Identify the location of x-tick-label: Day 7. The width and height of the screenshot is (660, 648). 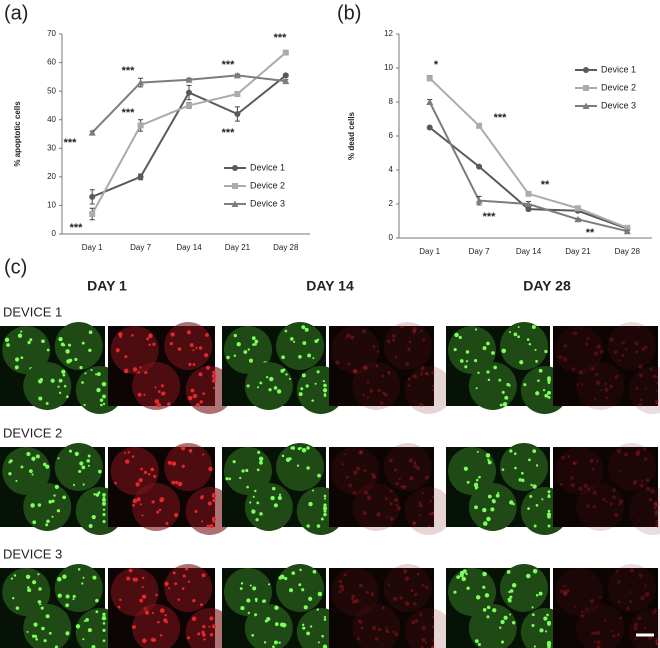
(140, 247).